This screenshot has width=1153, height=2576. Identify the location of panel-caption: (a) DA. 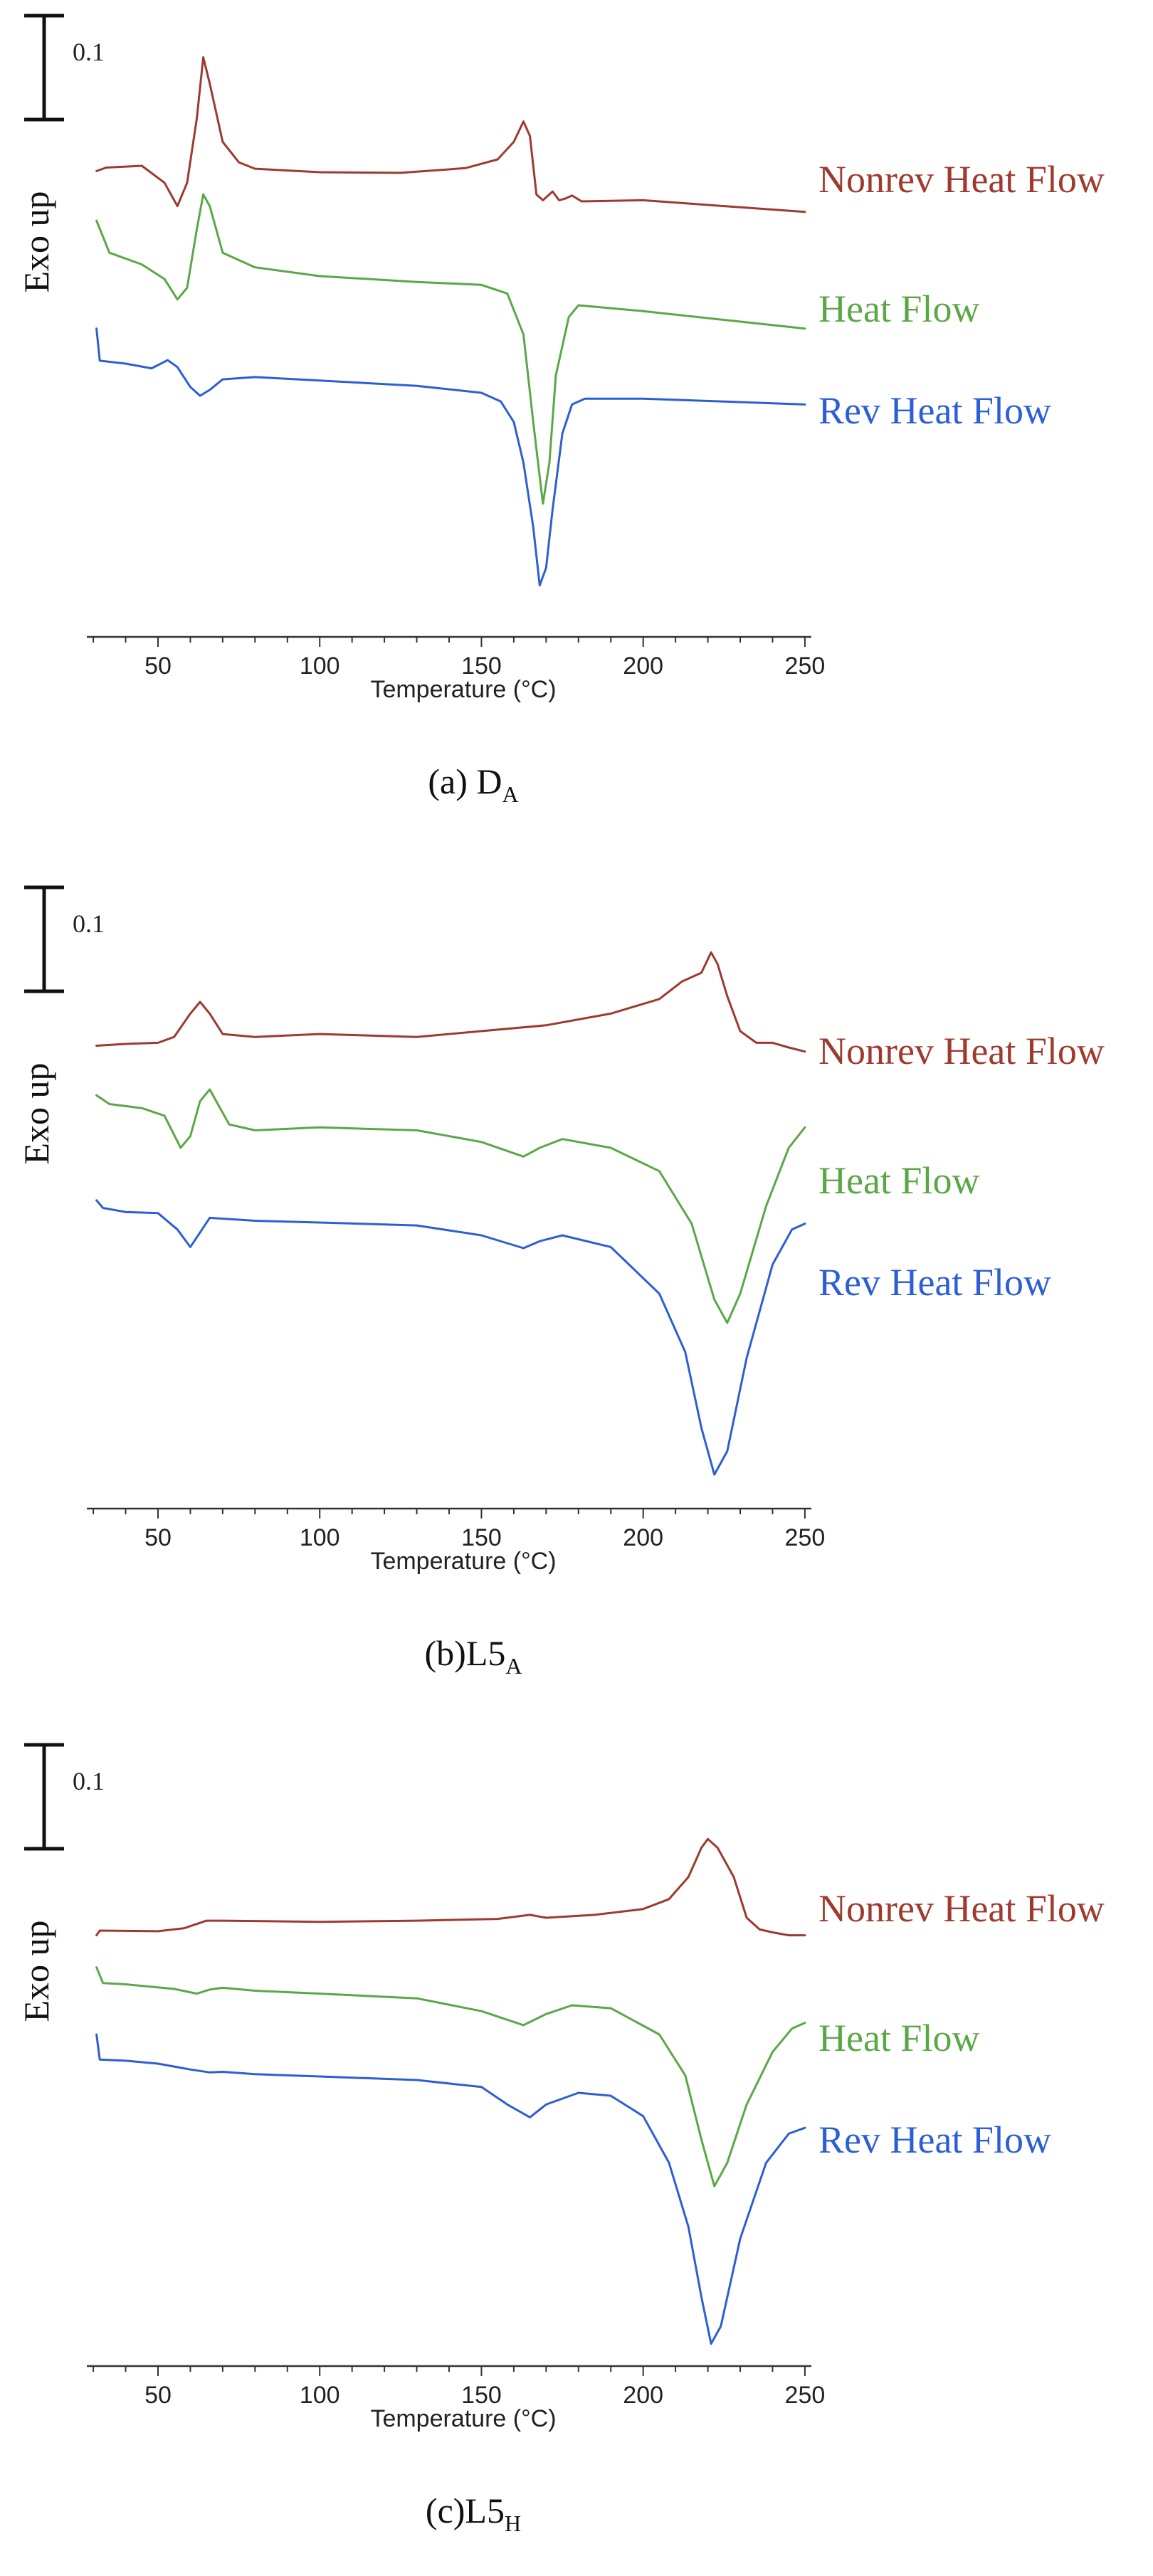
(473, 784).